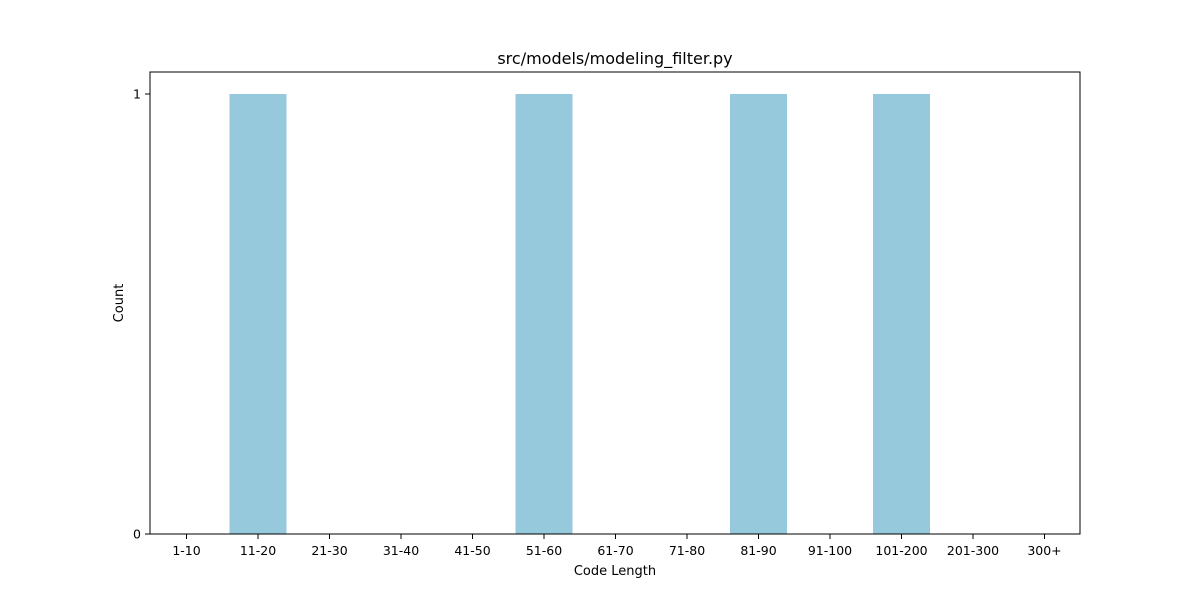 The width and height of the screenshot is (1200, 604). Describe the element at coordinates (615, 550) in the screenshot. I see `x-tick-label: 61-70` at that location.